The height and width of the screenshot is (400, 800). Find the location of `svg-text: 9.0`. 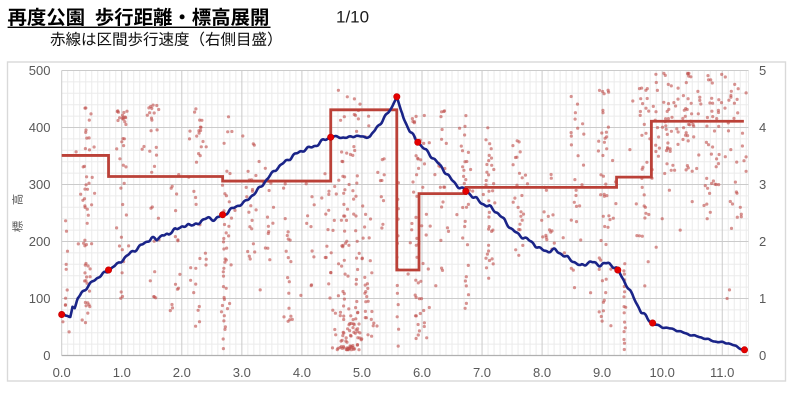

svg-text: 9.0 is located at coordinates (602, 372).